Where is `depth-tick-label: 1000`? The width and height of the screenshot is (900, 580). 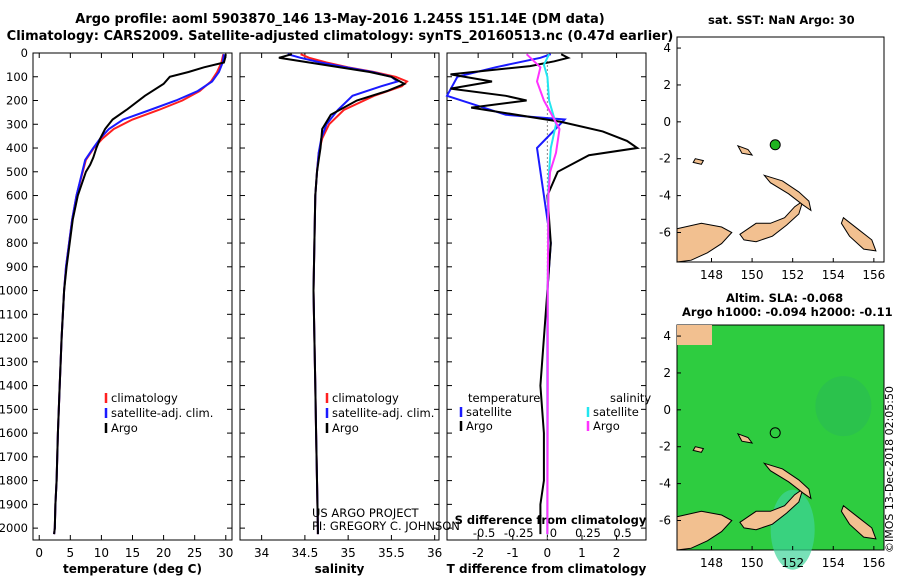
depth-tick-label: 1000 is located at coordinates (14, 291).